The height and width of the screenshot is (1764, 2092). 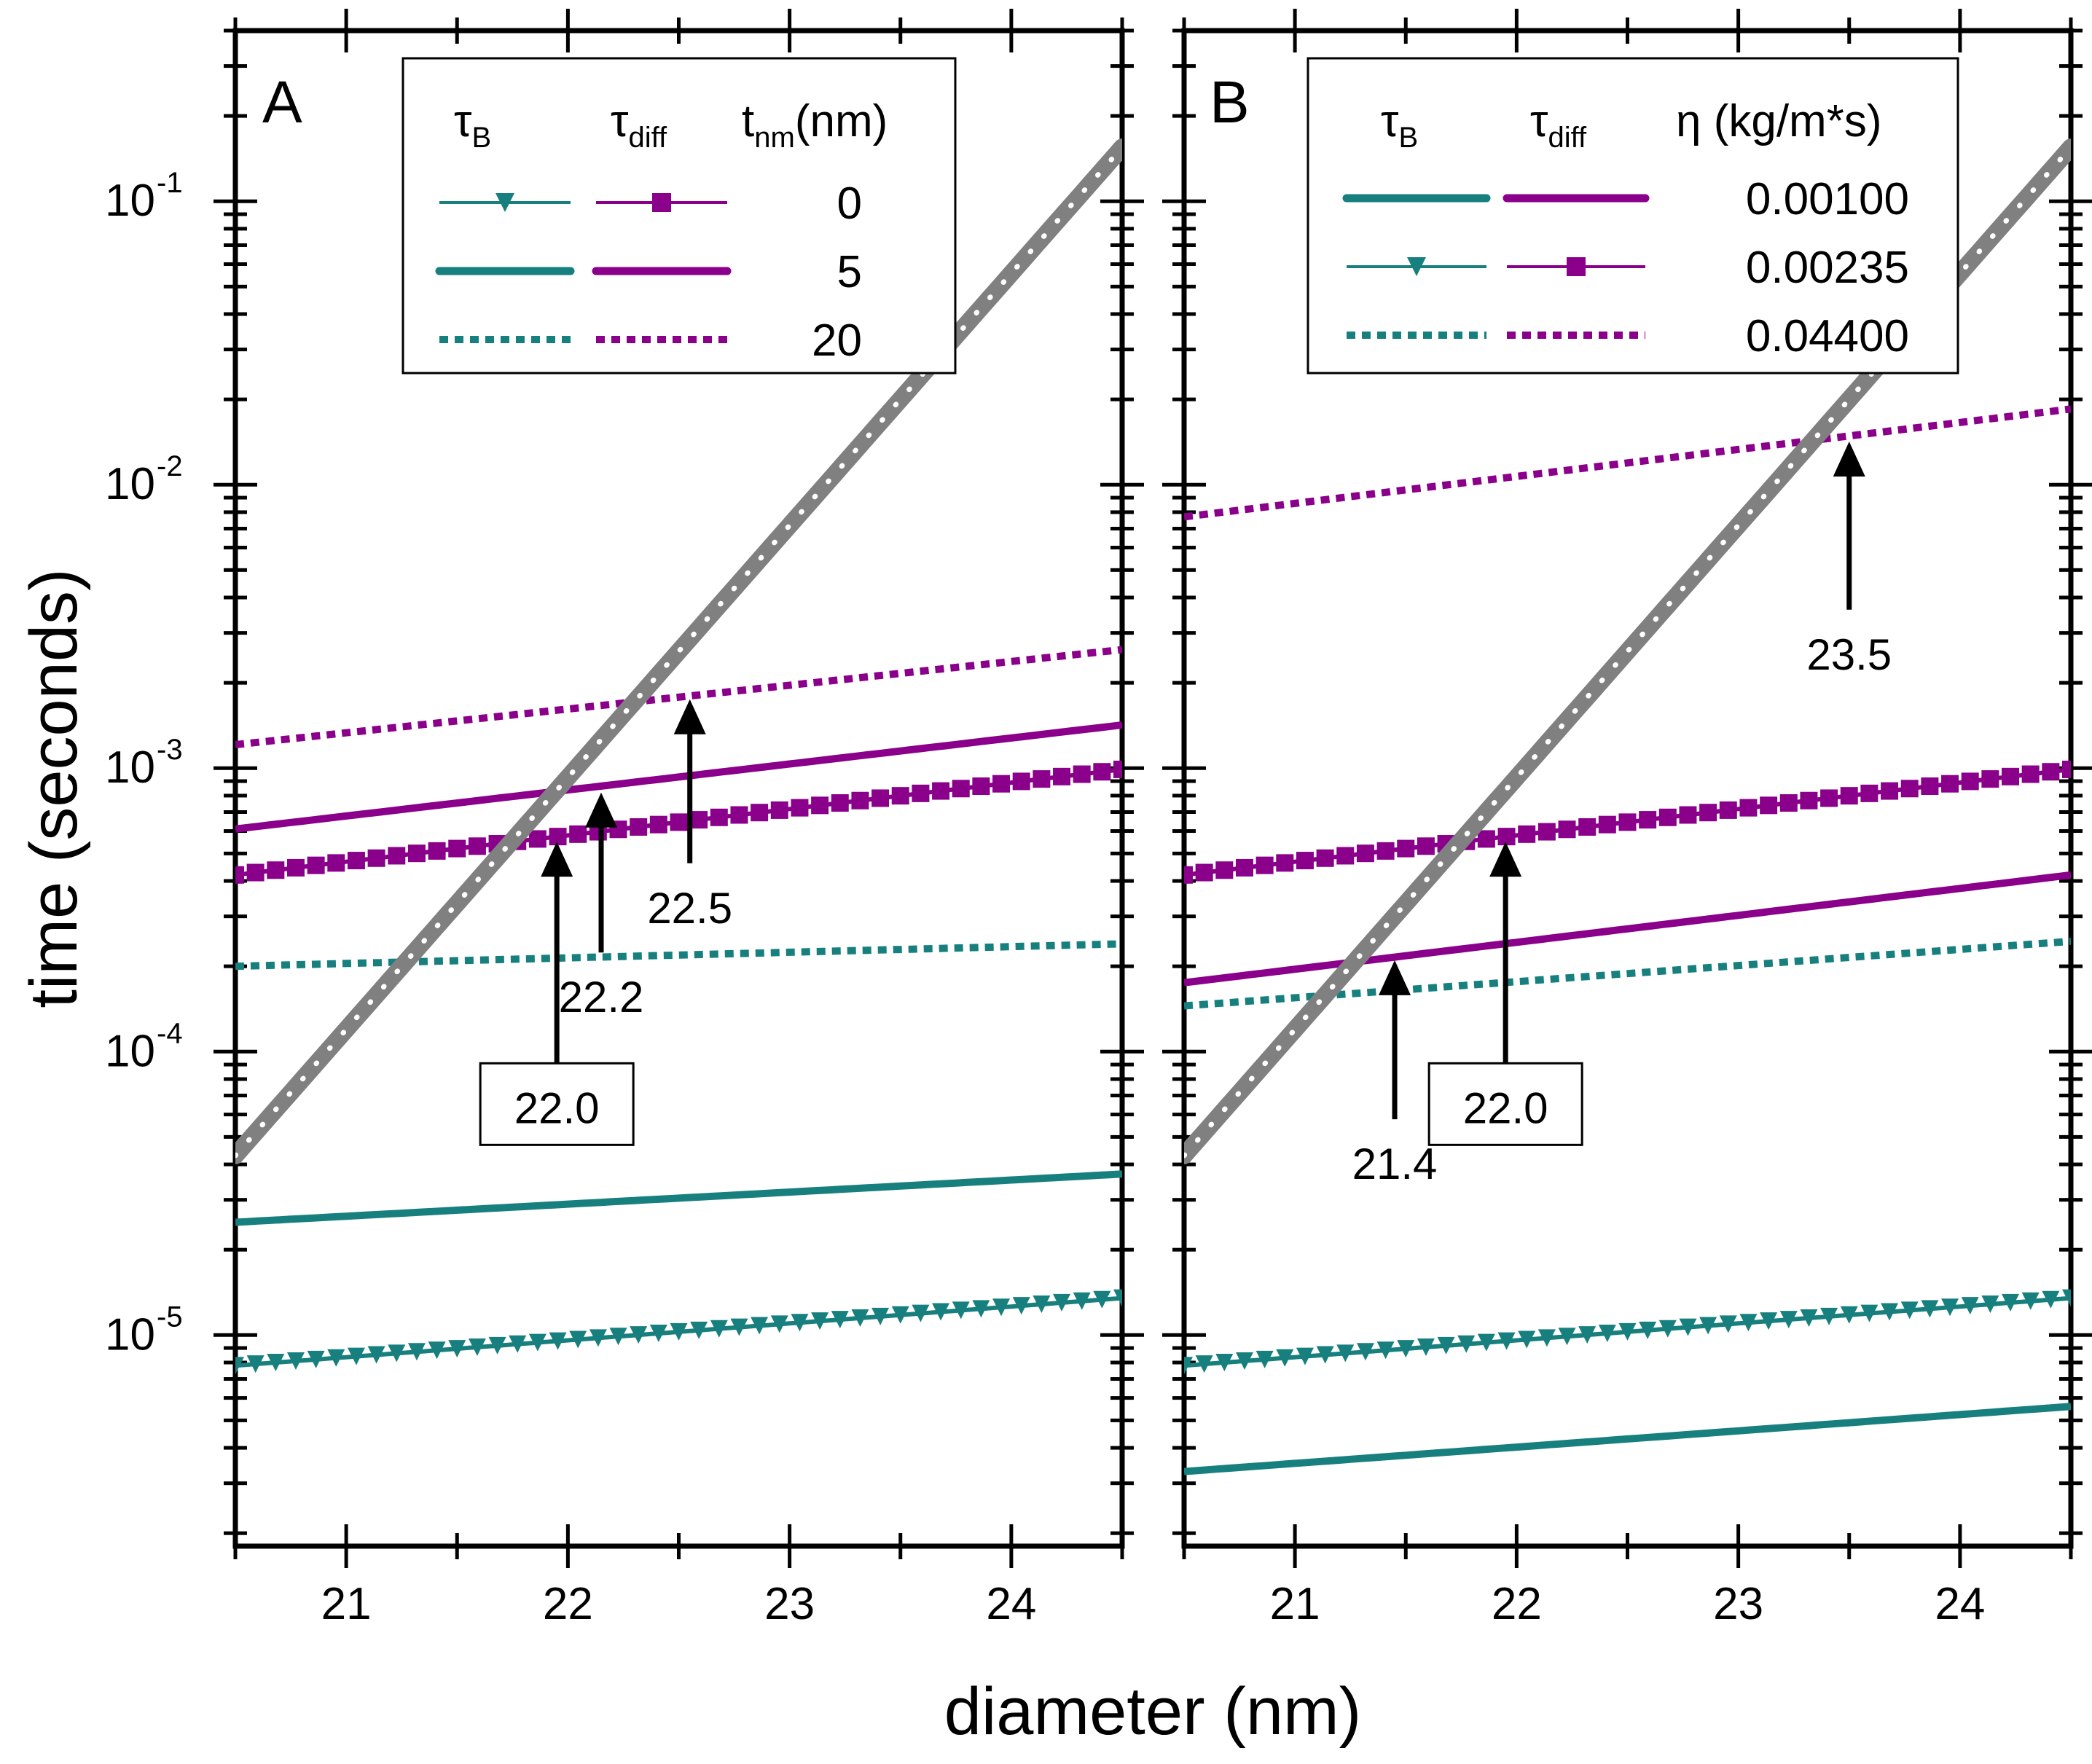 What do you see at coordinates (568, 1604) in the screenshot?
I see `x-tick-label: 22` at bounding box center [568, 1604].